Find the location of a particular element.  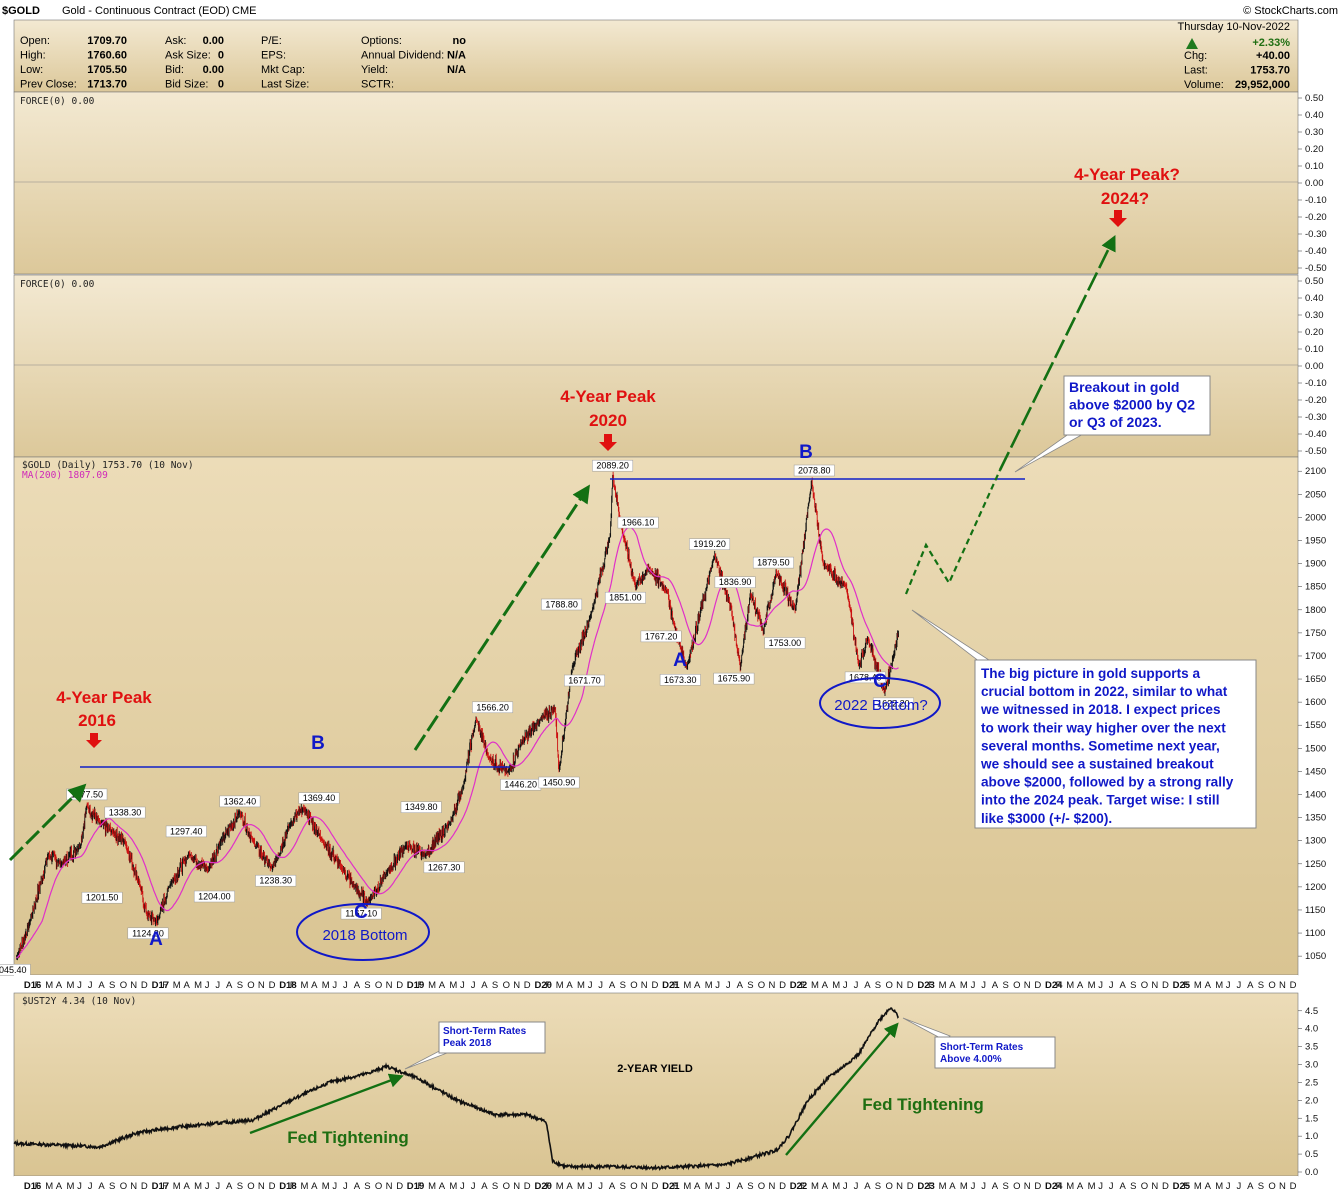

gold-y-tick: 1600 is located at coordinates (1315, 702).